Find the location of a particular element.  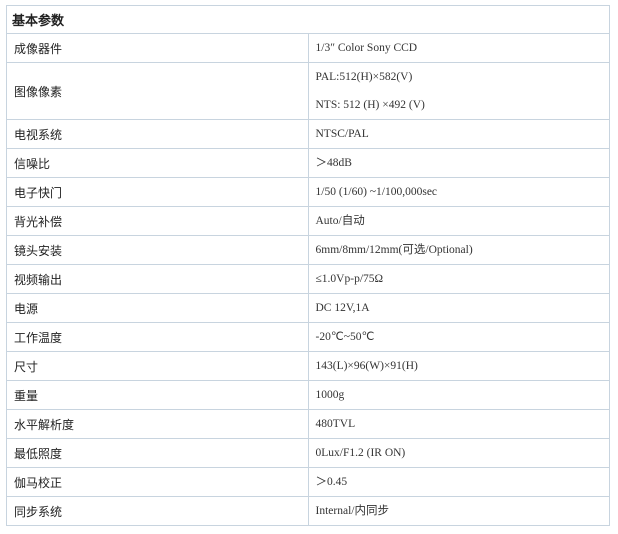

spec-label: 最低照度 is located at coordinates (157, 453).